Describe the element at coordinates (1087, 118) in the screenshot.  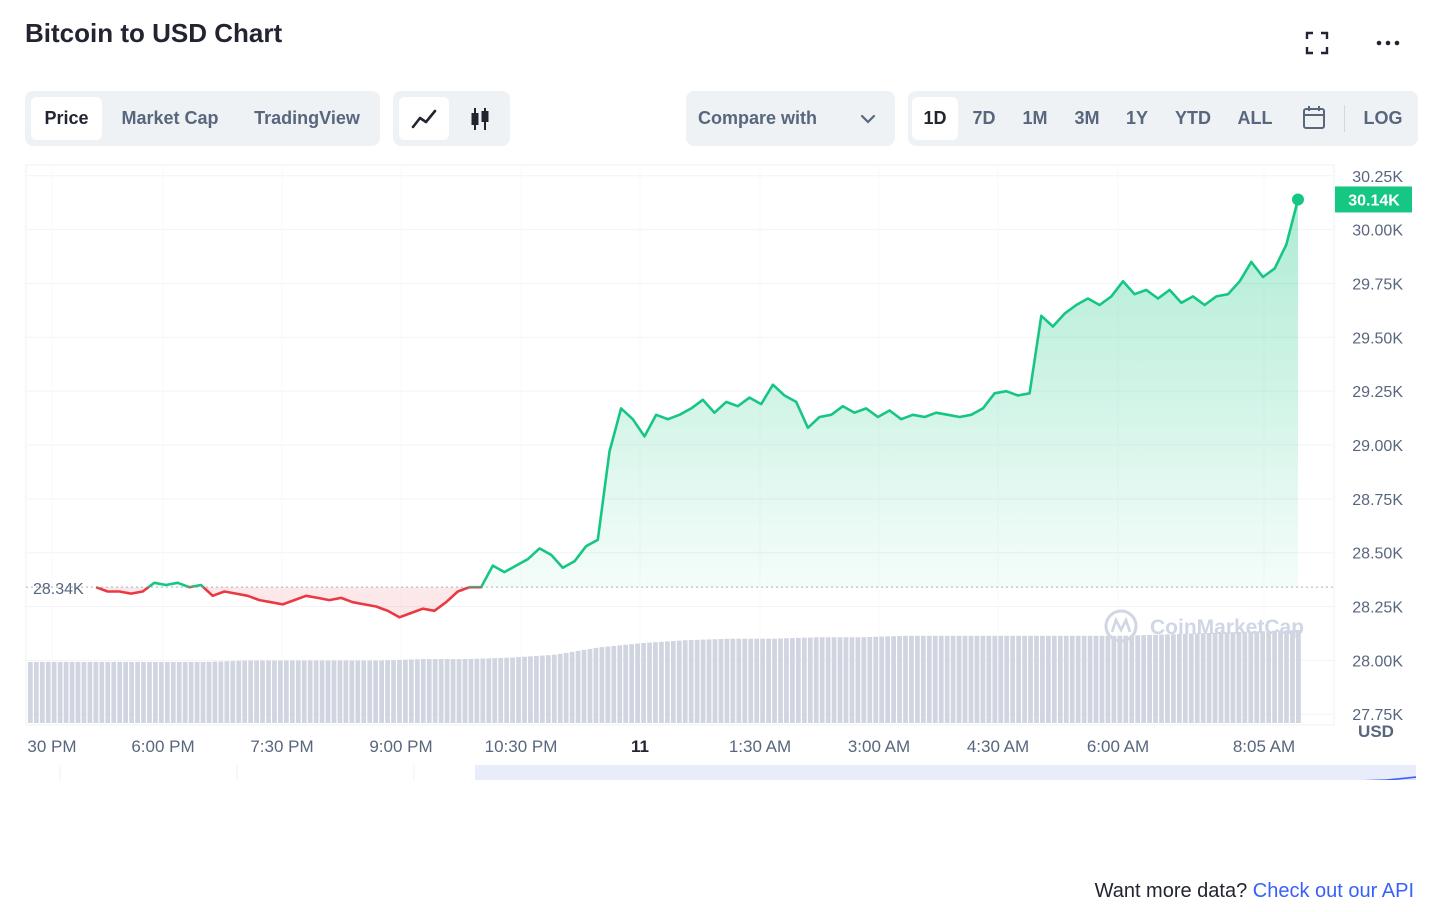
I see `range-3m: 3M` at that location.